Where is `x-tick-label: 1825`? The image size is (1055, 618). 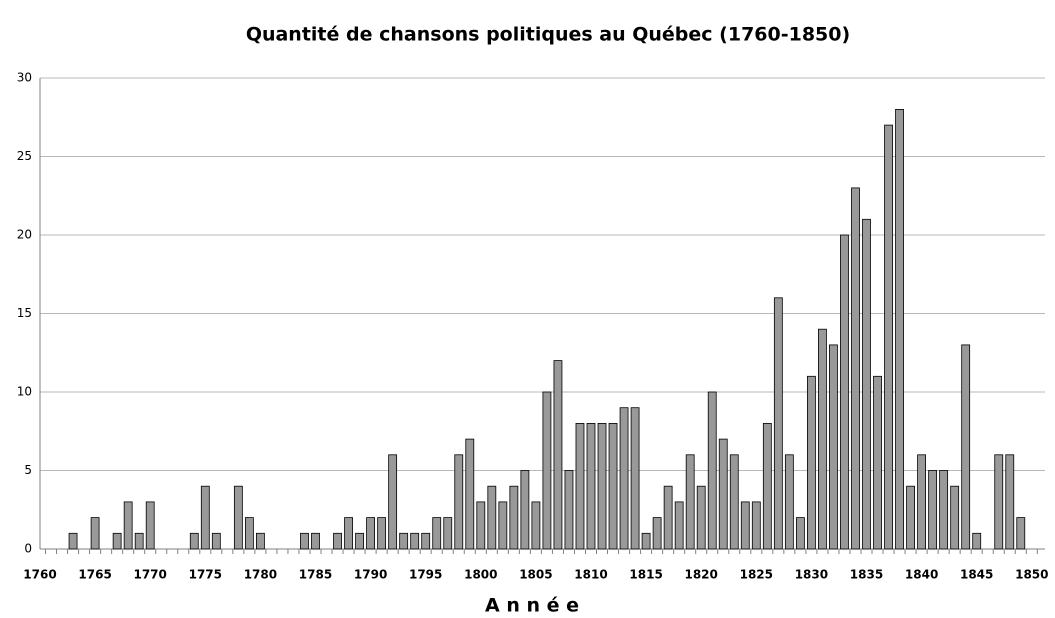
x-tick-label: 1825 is located at coordinates (756, 575).